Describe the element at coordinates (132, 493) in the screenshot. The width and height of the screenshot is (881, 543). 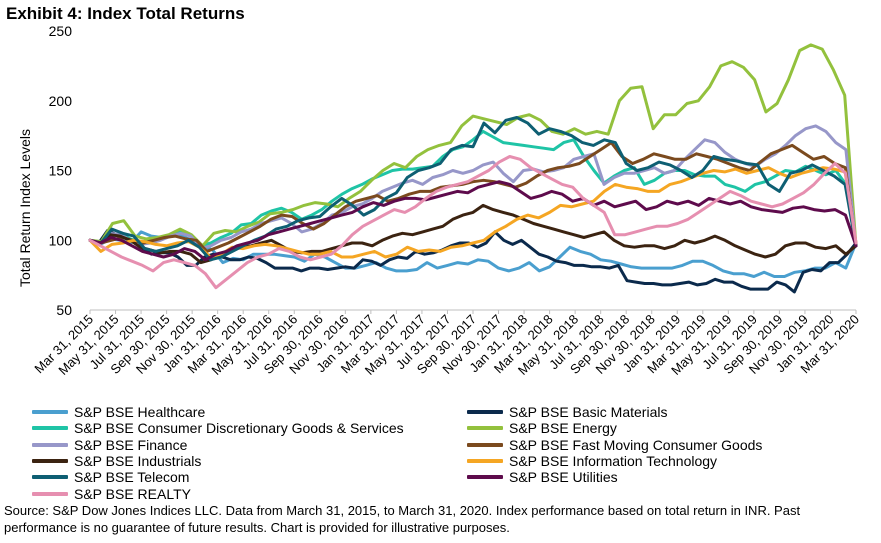
I see `legend-label: S&P BSE REALTY` at that location.